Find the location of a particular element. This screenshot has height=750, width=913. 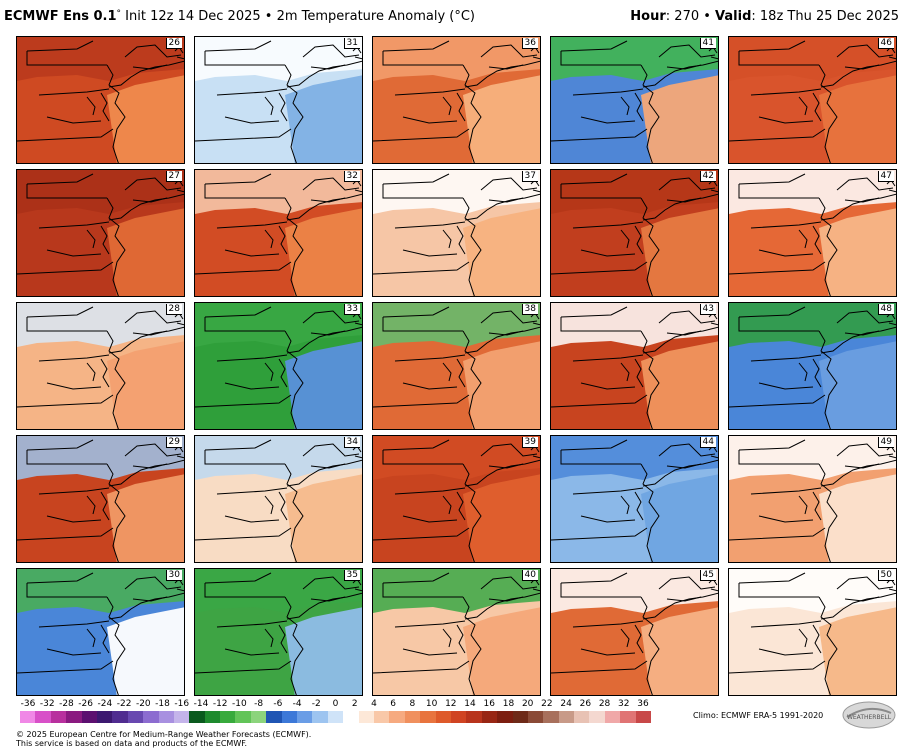

ensemble-member-panel: 37 is located at coordinates (456, 233).